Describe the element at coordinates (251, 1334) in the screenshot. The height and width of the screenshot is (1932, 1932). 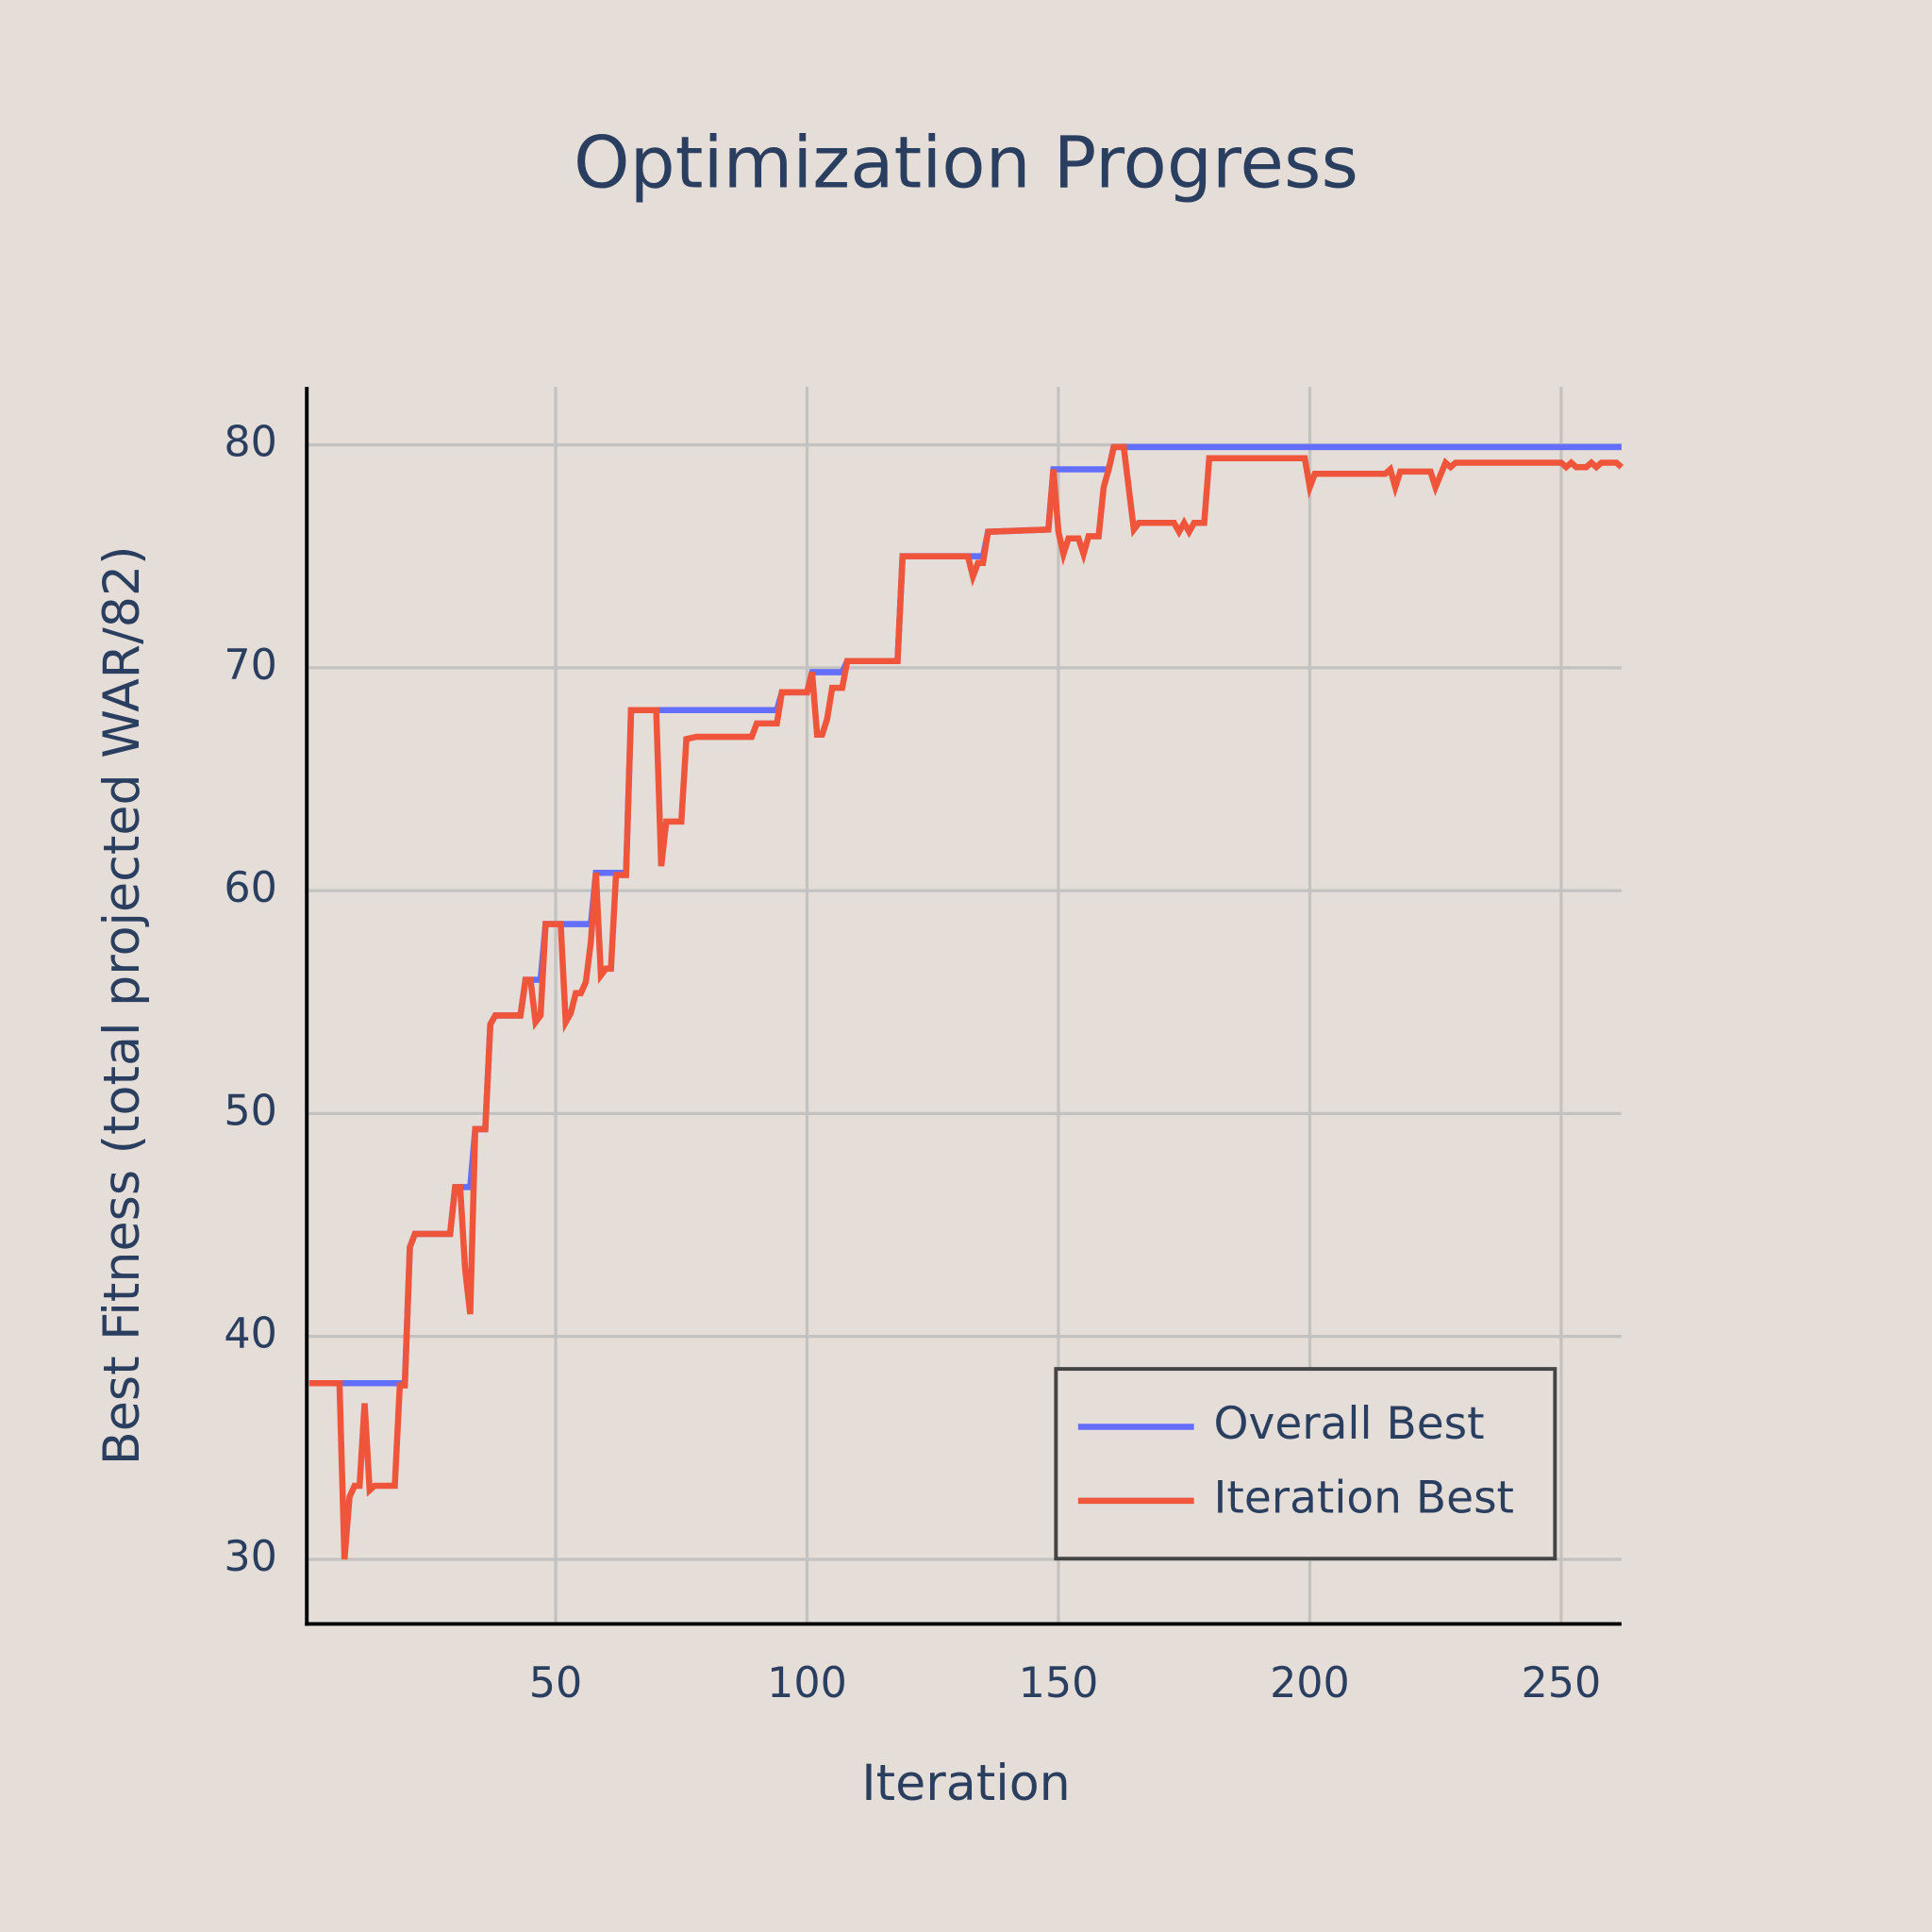
I see `y-tick-label: 40` at that location.